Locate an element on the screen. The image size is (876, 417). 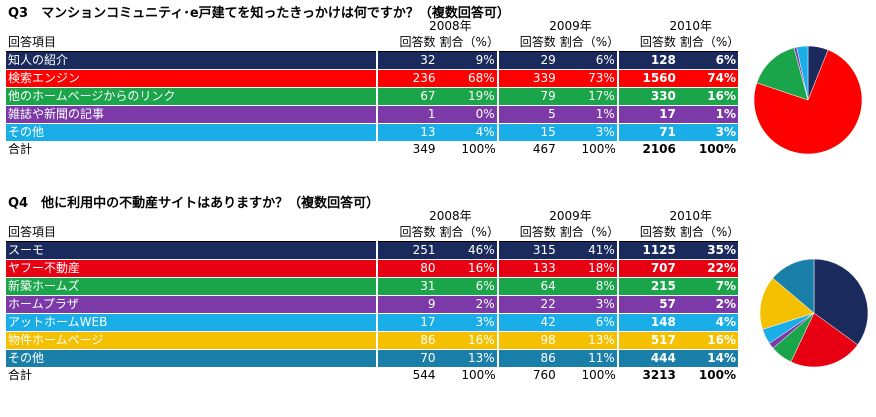
q3-header-count-2008: 回答数 is located at coordinates (407, 43).